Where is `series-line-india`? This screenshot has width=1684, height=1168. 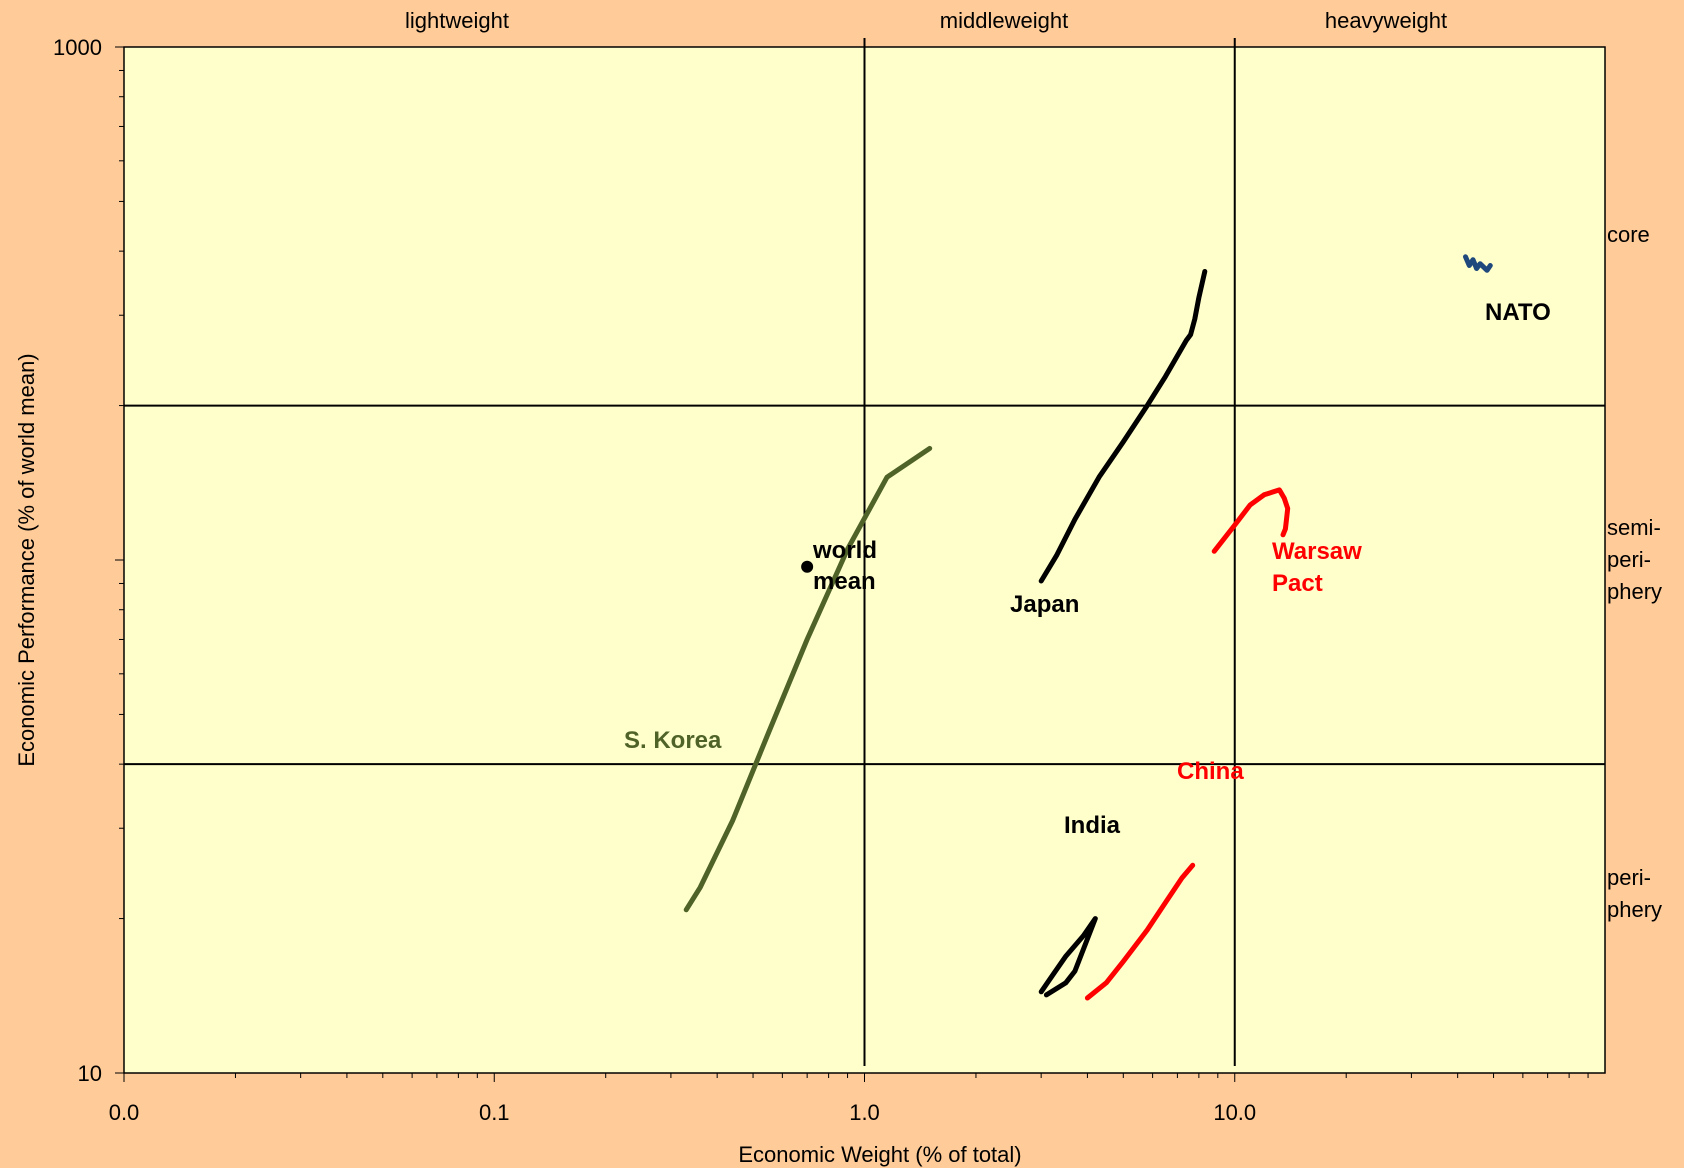 series-line-india is located at coordinates (1068, 957).